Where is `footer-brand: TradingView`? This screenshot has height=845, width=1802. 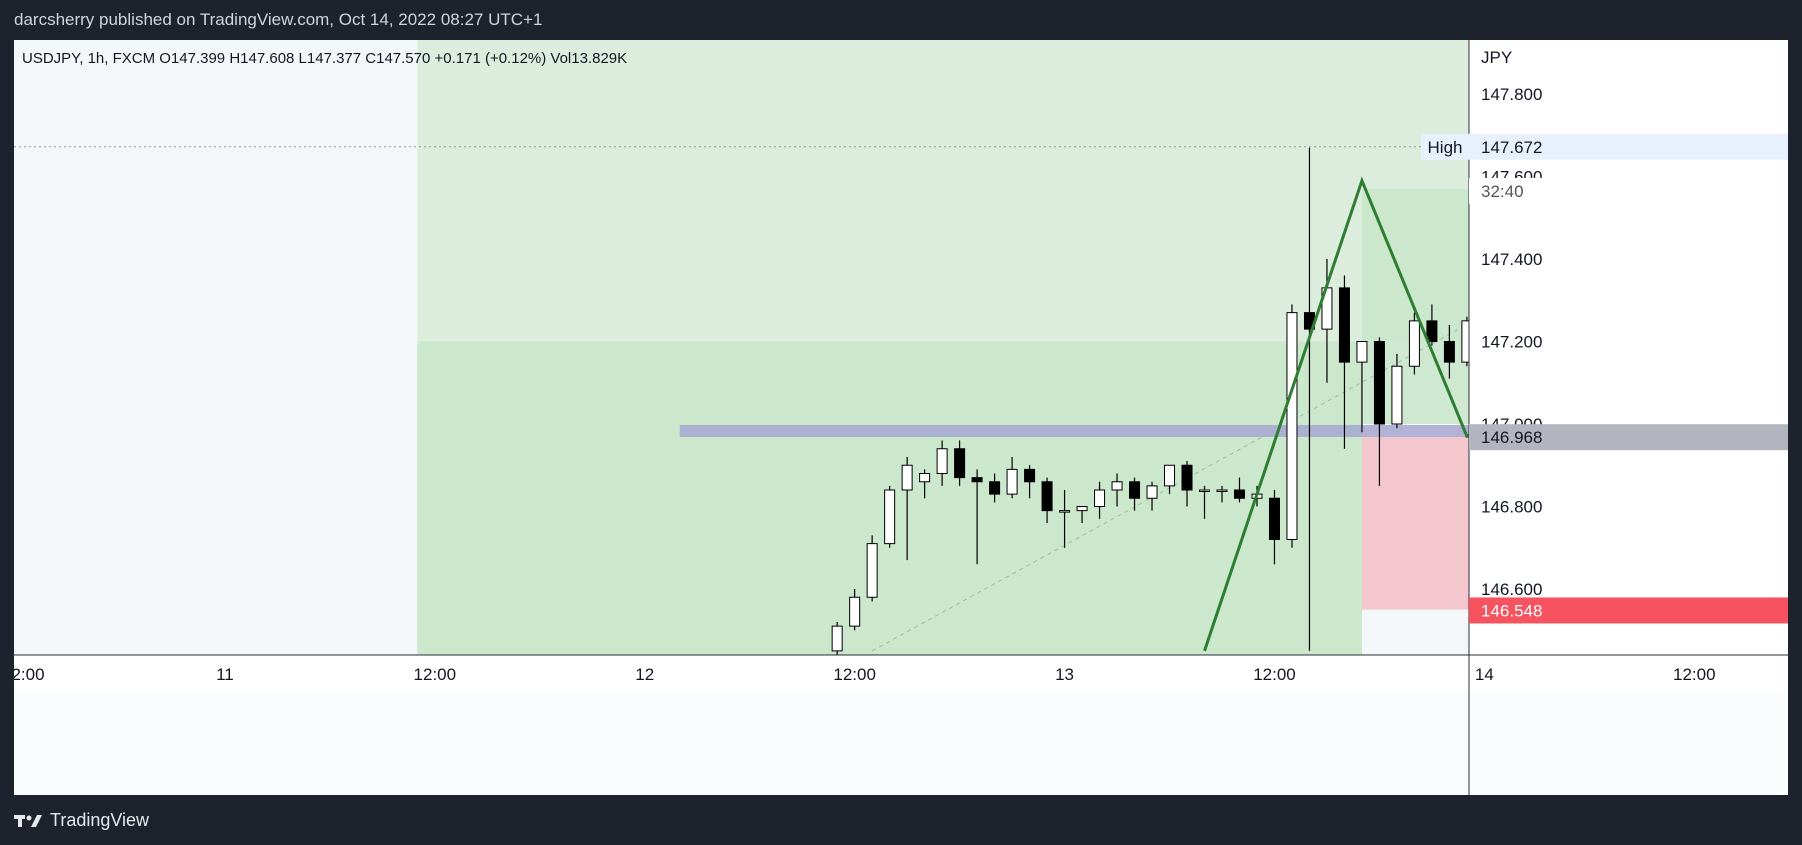
footer-brand: TradingView is located at coordinates (100, 820).